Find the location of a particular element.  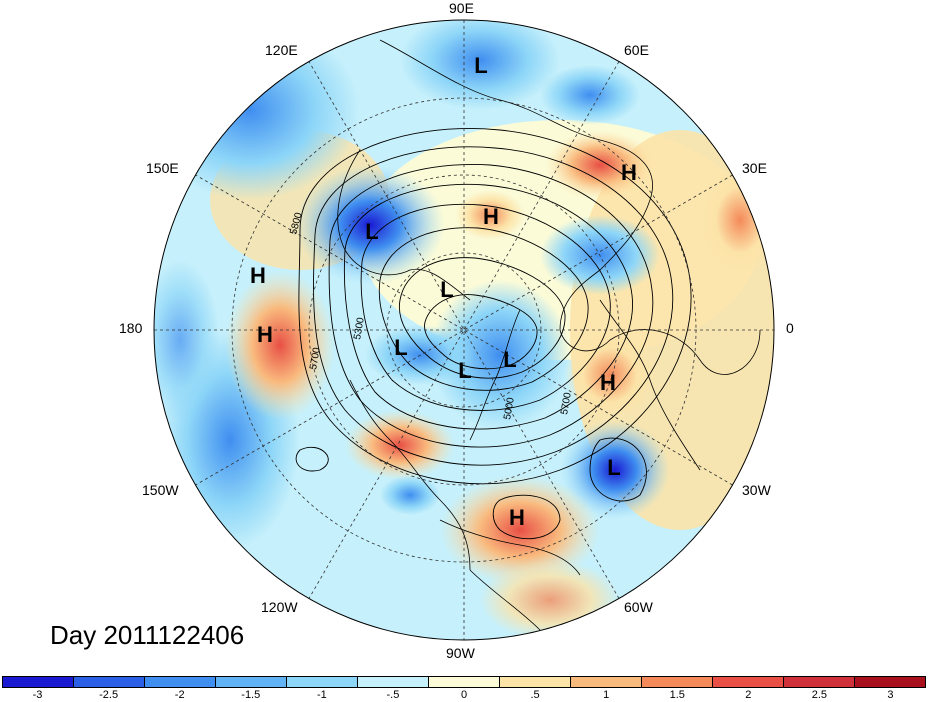

lon-label-90e: 90E is located at coordinates (461, 8).